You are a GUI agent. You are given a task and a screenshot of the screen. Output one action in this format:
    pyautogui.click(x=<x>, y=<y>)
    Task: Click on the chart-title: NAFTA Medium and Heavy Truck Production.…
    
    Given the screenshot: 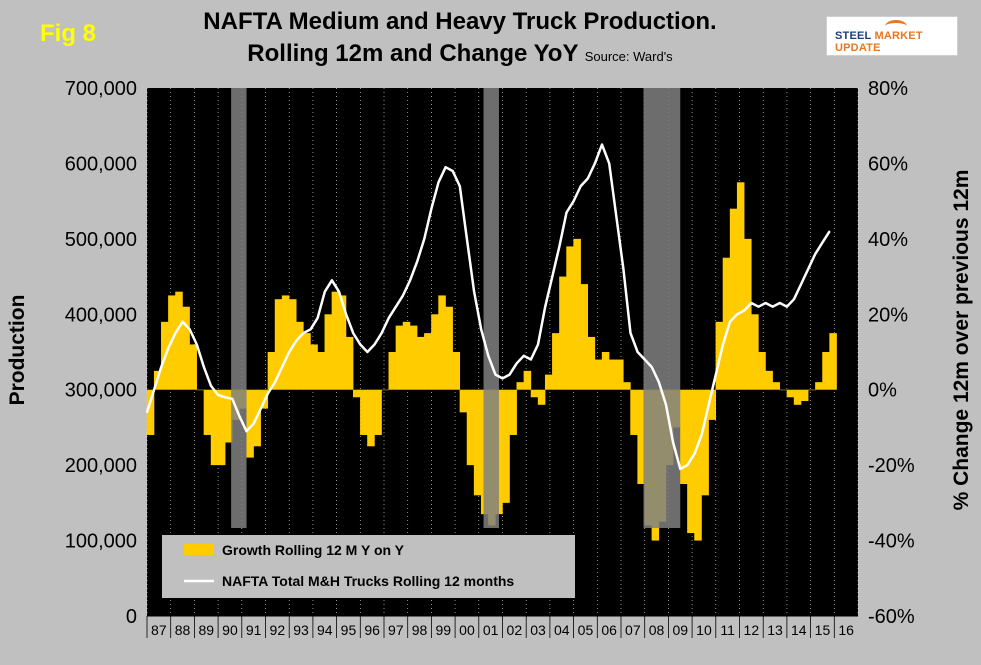 What is the action you would take?
    pyautogui.click(x=460, y=39)
    